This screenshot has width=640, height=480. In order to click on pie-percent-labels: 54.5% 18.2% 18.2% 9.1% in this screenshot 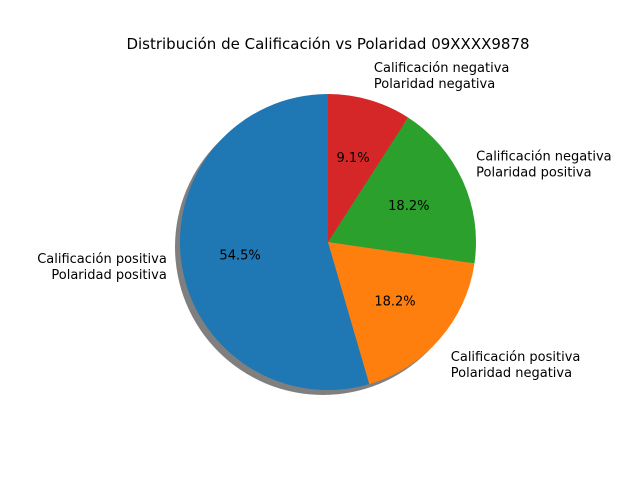, I will do `click(324, 230)`.